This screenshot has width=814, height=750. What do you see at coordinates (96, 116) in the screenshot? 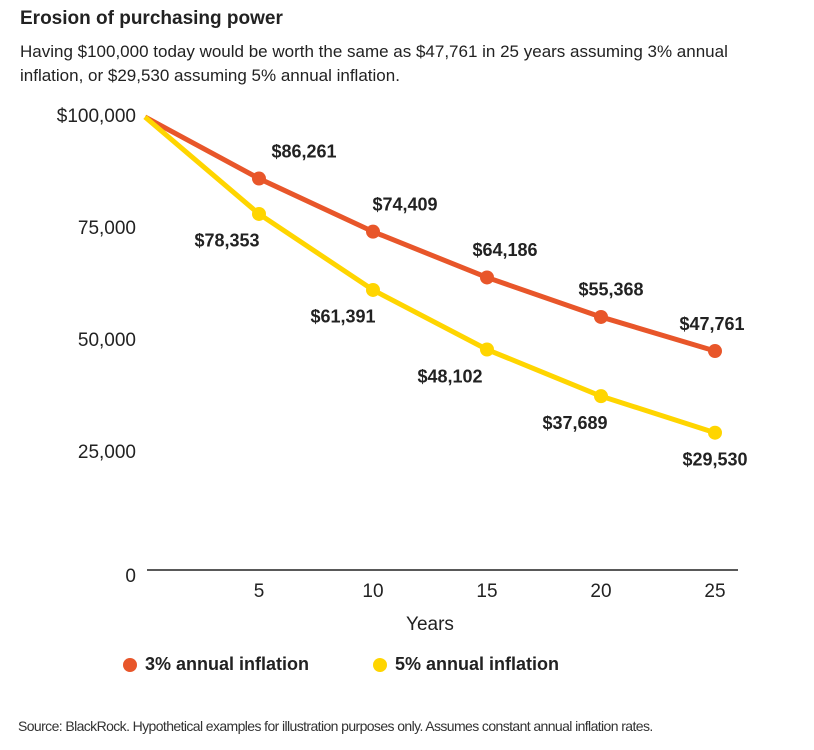
I see `y-tick-label: $100,000` at bounding box center [96, 116].